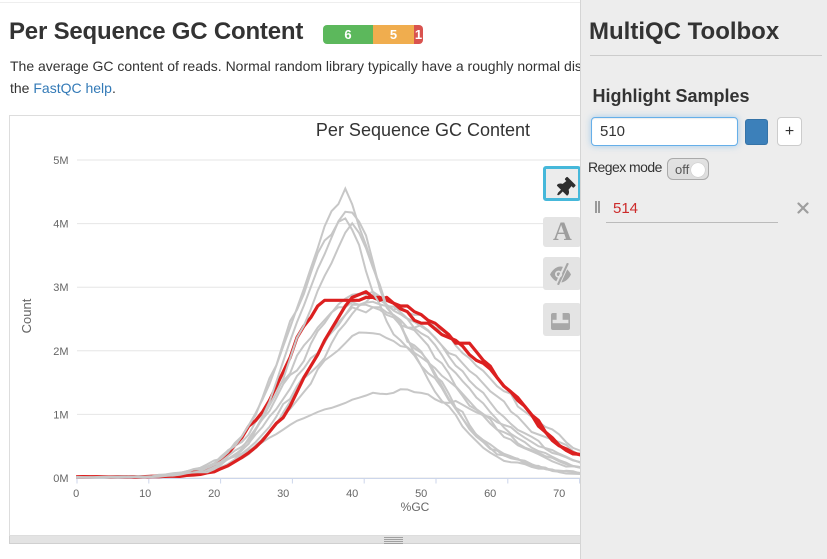 This screenshot has height=559, width=827. I want to click on svg-text: 70, so click(559, 494).